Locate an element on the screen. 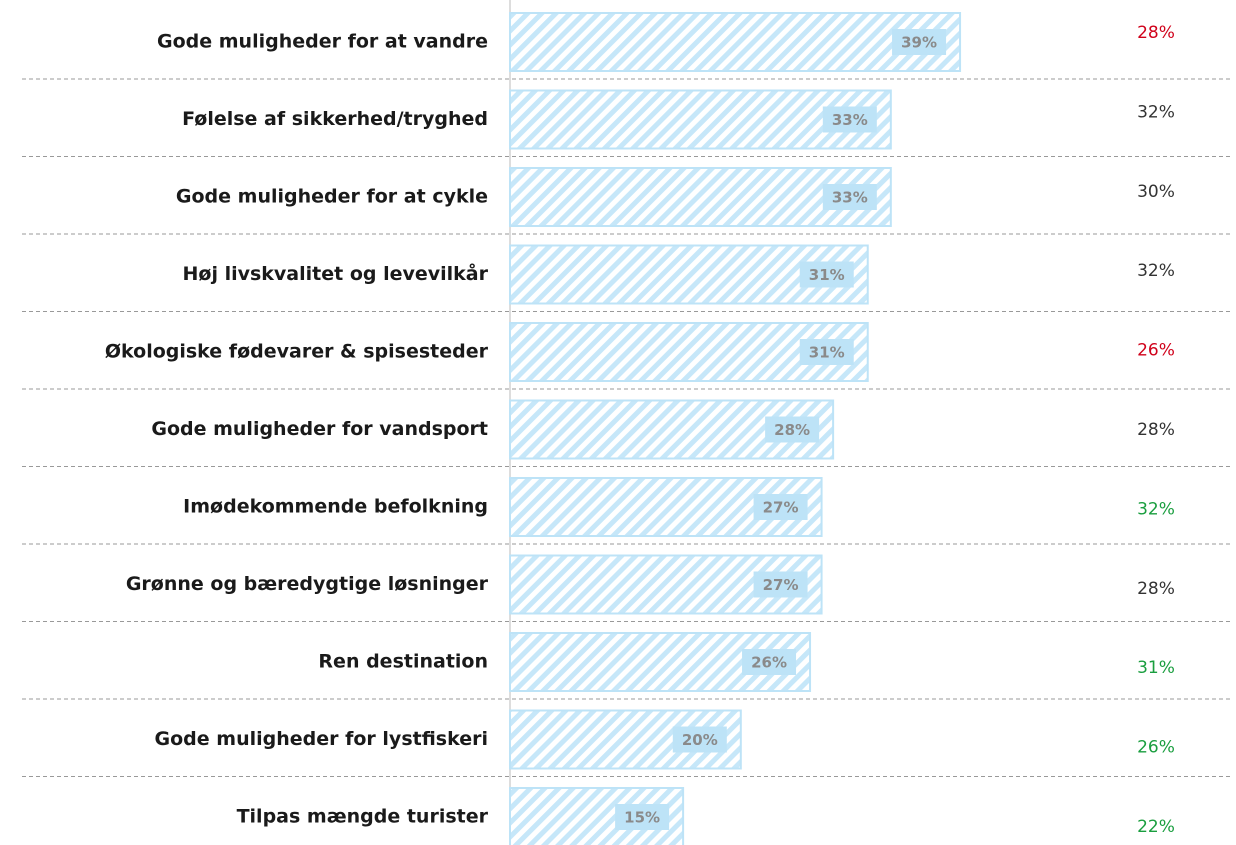  data-label: 20% is located at coordinates (700, 740).